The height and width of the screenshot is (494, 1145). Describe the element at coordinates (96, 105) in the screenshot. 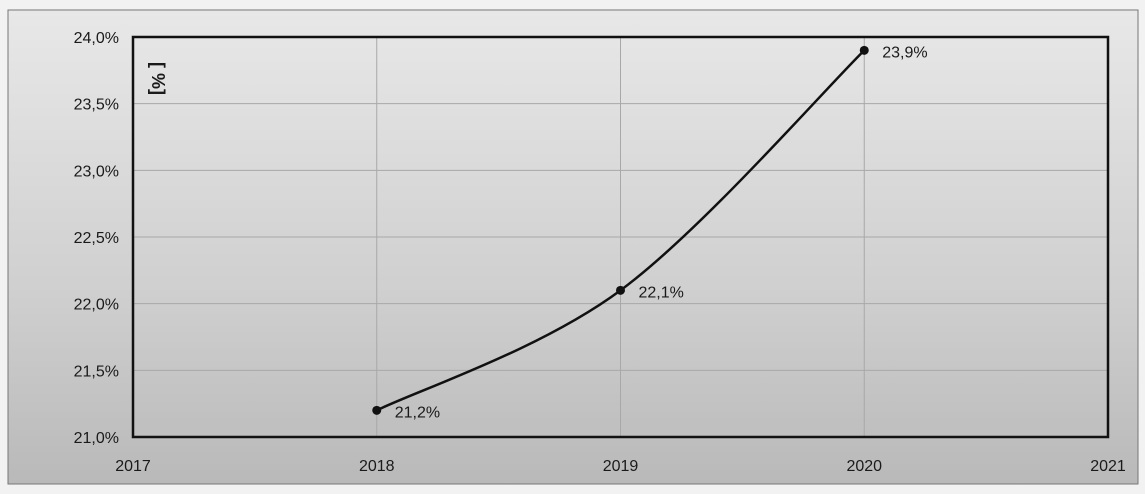

I see `y-tick-label: 23,5%` at that location.